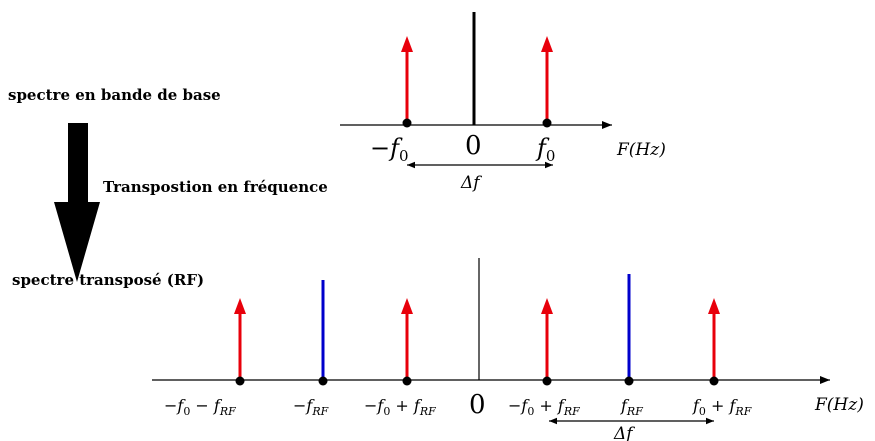 Image resolution: width=875 pixels, height=441 pixels. What do you see at coordinates (547, 82) in the screenshot?
I see `top-arrow-pos-f0` at bounding box center [547, 82].